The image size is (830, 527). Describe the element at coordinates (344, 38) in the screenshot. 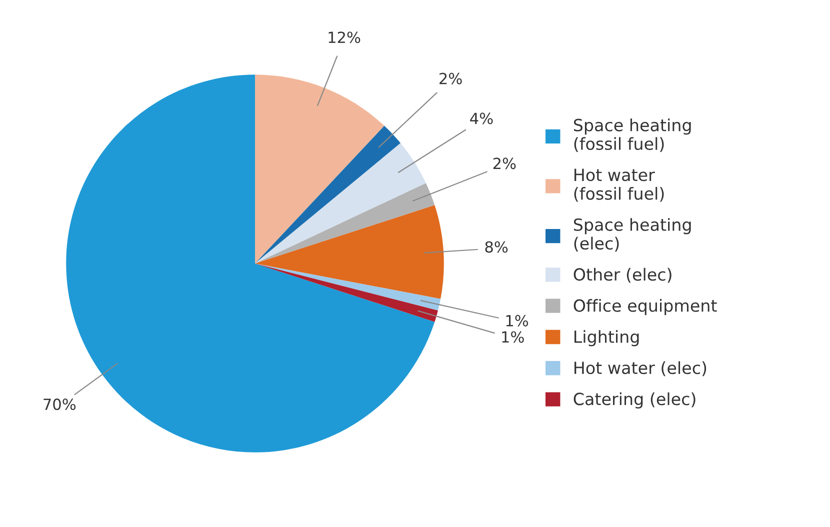

I see `data-label: 12%` at that location.